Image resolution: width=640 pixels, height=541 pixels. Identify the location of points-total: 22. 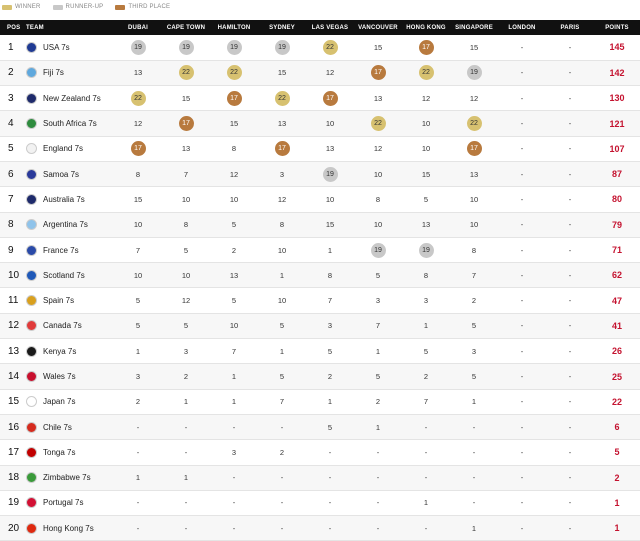
(616, 401).